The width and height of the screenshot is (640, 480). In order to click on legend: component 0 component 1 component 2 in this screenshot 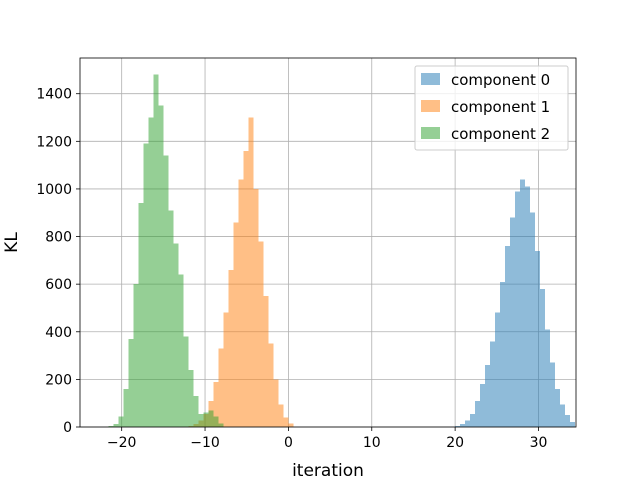, I will do `click(491, 108)`.